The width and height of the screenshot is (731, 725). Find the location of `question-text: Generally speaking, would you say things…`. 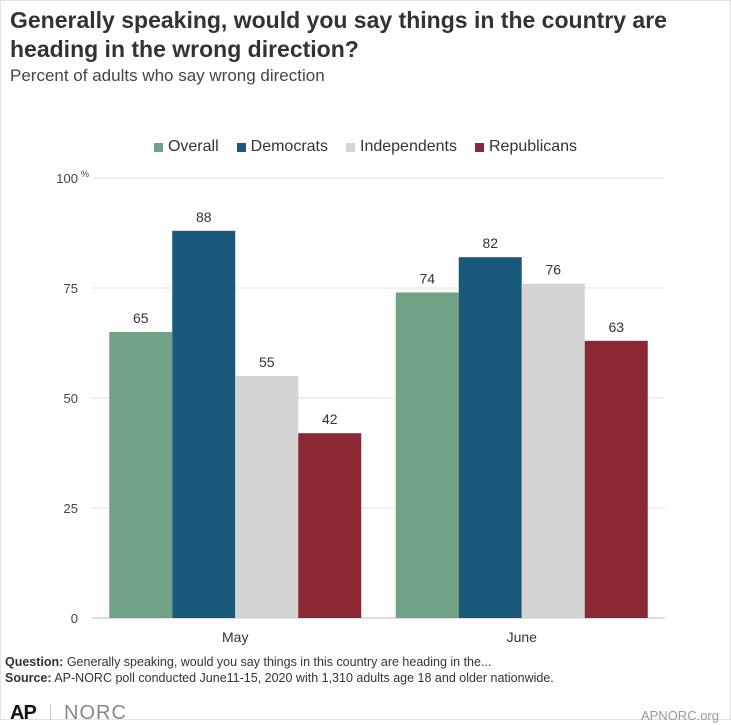

question-text: Generally speaking, would you say things… is located at coordinates (279, 662).